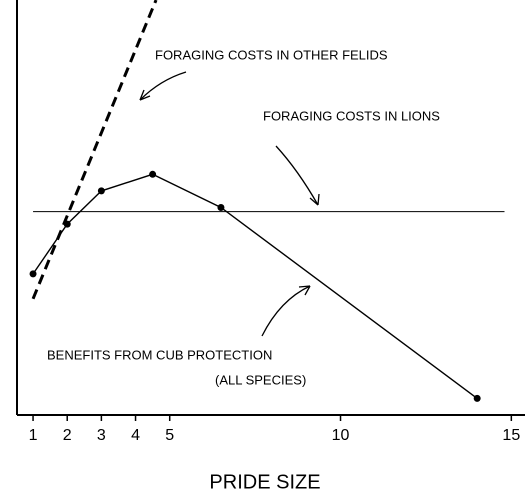 The width and height of the screenshot is (529, 495). What do you see at coordinates (264, 482) in the screenshot?
I see `x-axis-label: PRIDE SIZE` at bounding box center [264, 482].